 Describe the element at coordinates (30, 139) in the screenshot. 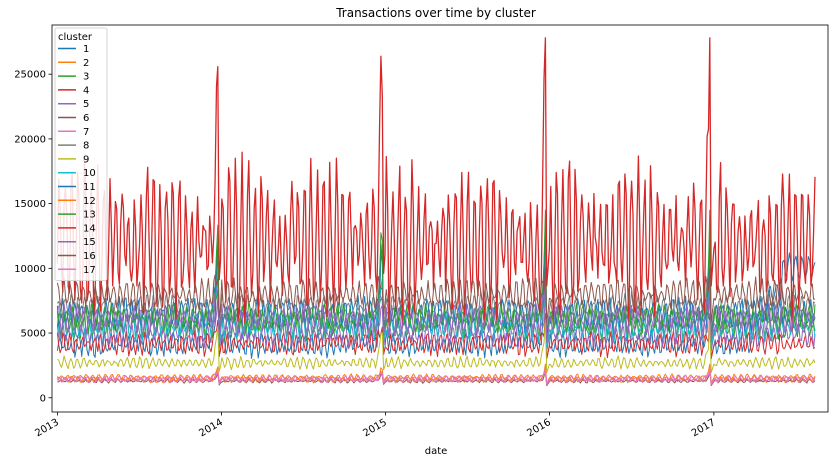

I see `y-tick-label: 20000` at that location.